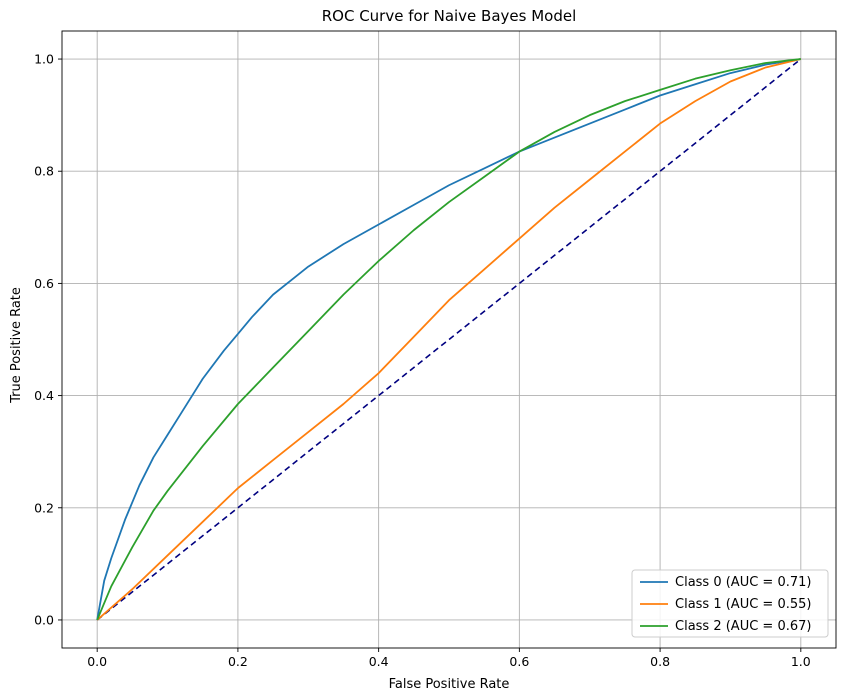 The width and height of the screenshot is (846, 699). Describe the element at coordinates (16, 345) in the screenshot. I see `y-axis-title: True Positive Rate` at that location.